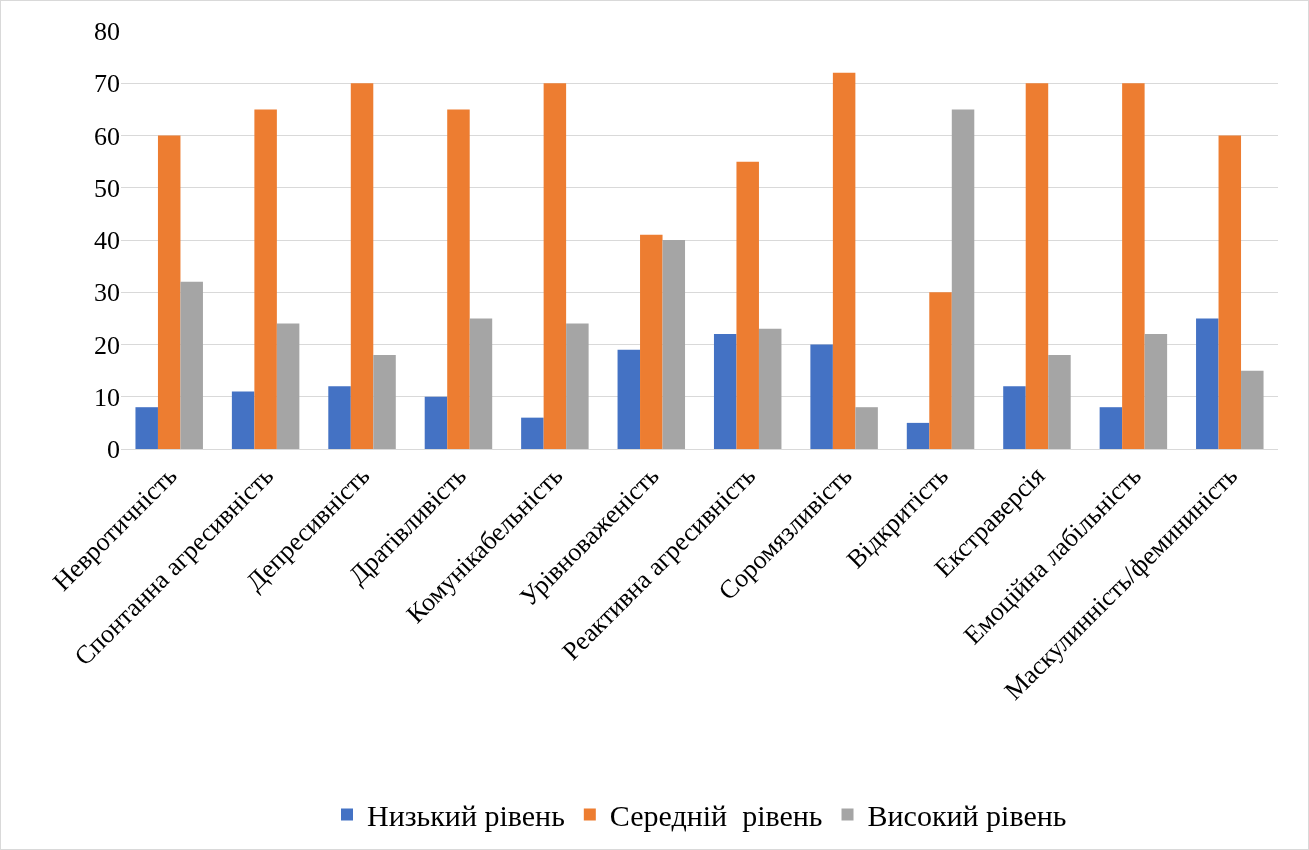  What do you see at coordinates (107, 241) in the screenshot?
I see `y-tick-label: 40` at bounding box center [107, 241].